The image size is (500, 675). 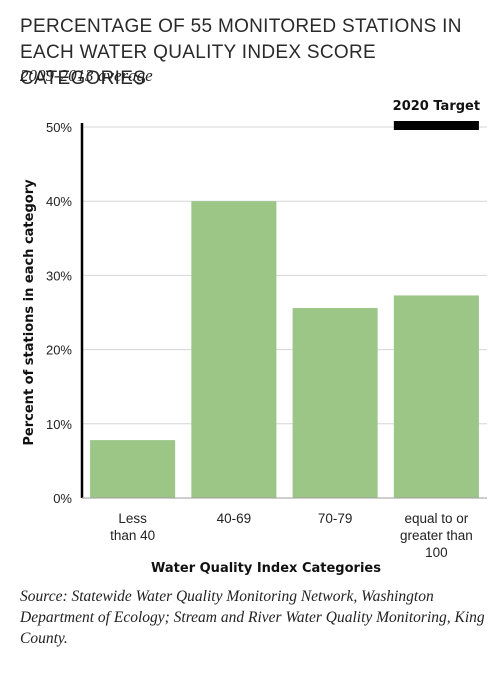 I want to click on y-axis-title: Percent of stations in each category, so click(x=29, y=312).